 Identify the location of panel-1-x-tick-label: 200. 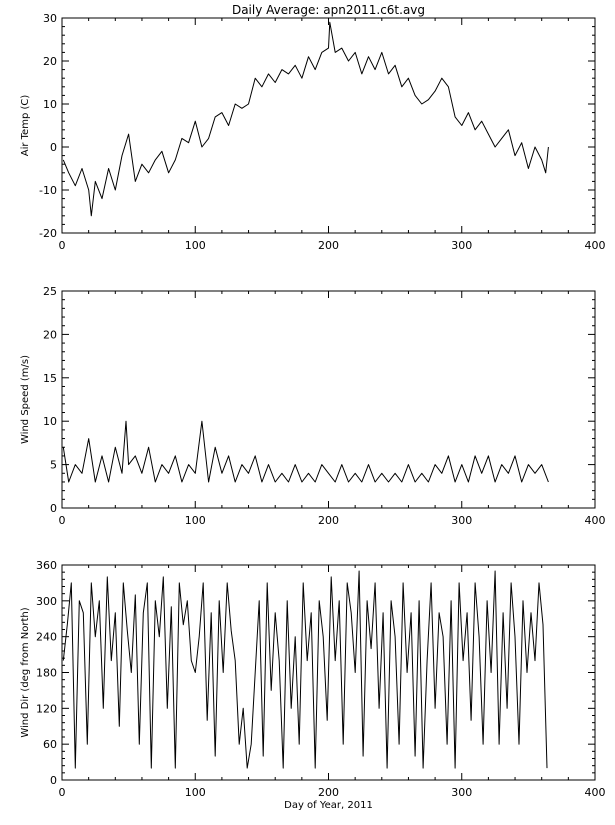
(328, 245).